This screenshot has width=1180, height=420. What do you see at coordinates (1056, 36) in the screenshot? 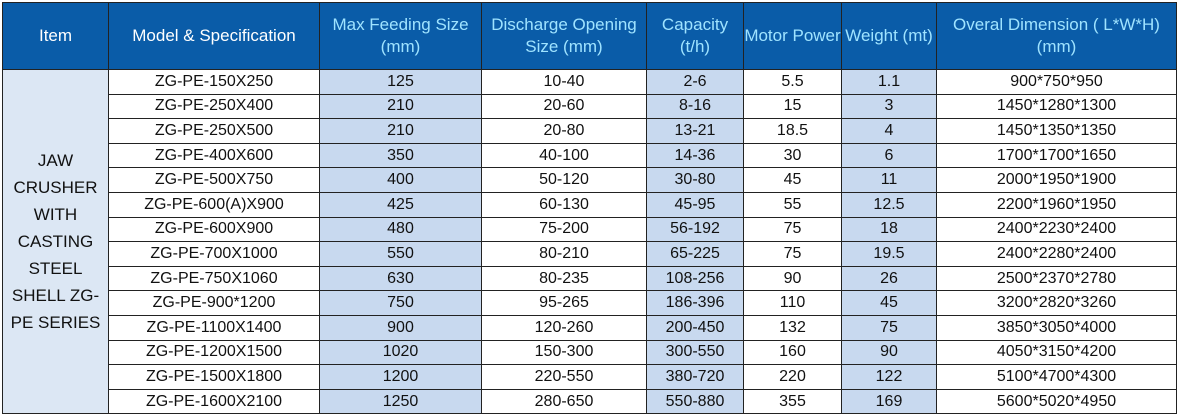
I see `header-cell: Overal Dimension ( L*W*H) (mm)` at bounding box center [1056, 36].